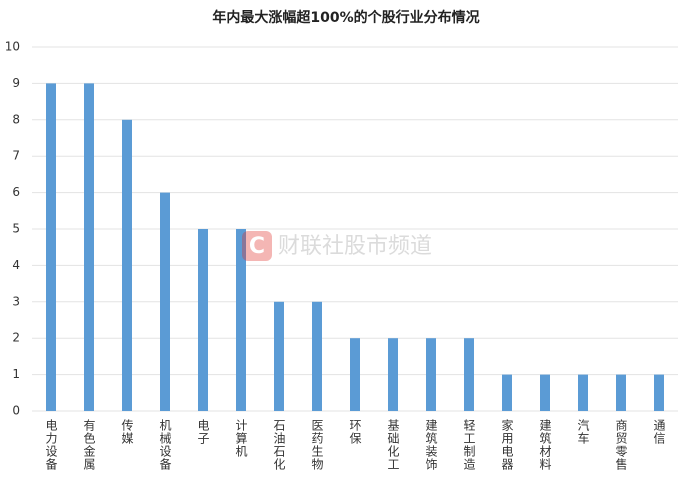  What do you see at coordinates (279, 445) in the screenshot?
I see `x-tick-label: 石油石化` at bounding box center [279, 445].